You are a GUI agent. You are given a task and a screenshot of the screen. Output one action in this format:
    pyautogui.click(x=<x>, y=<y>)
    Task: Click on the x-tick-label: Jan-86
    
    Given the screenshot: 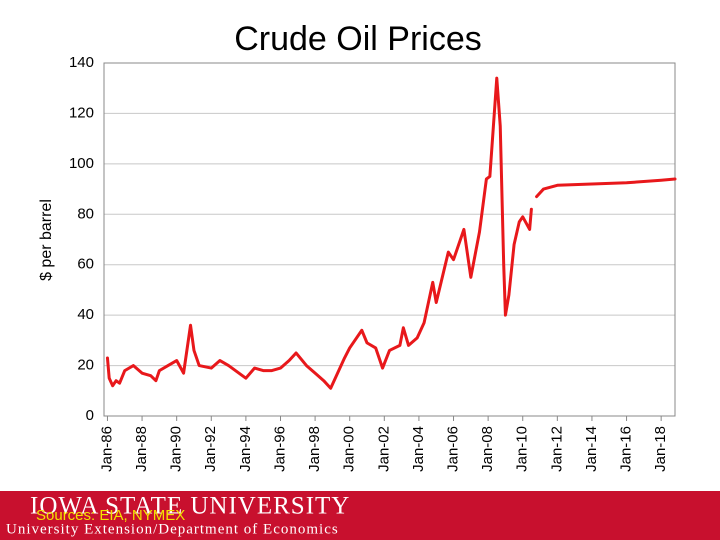 What is the action you would take?
    pyautogui.click(x=106, y=449)
    